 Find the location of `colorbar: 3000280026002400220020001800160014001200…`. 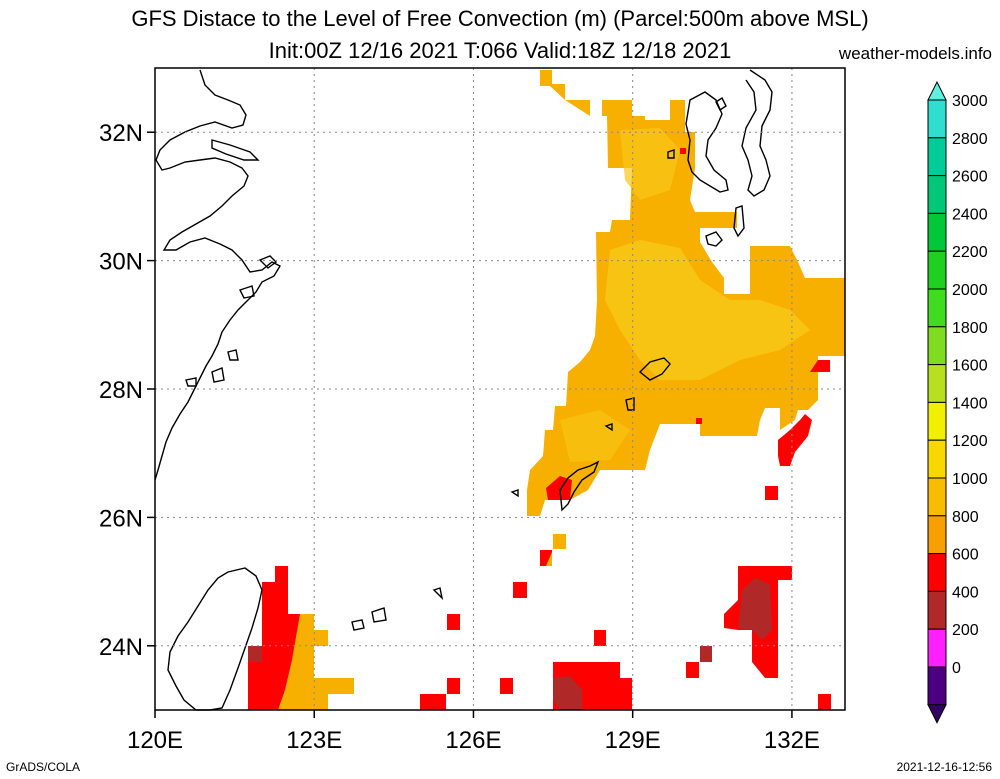

colorbar: 3000280026002400220020001800160014001200… is located at coordinates (957, 402).